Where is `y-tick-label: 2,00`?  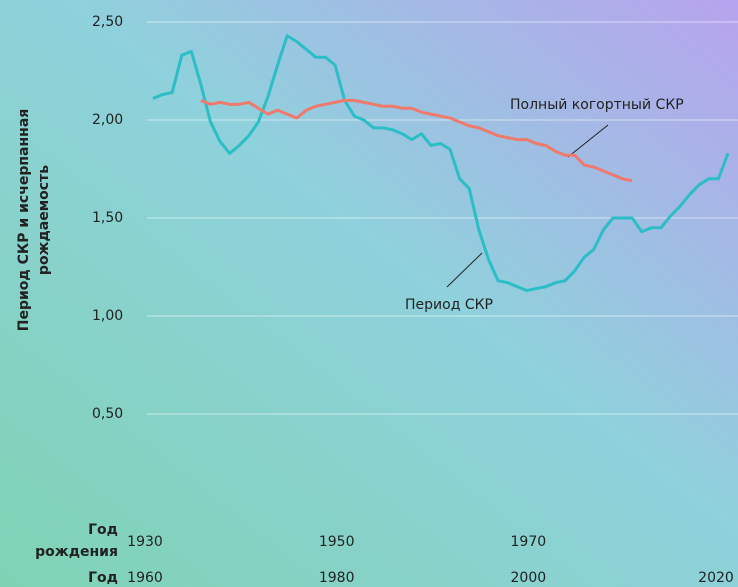
y-tick-label: 2,00 is located at coordinates (107, 120).